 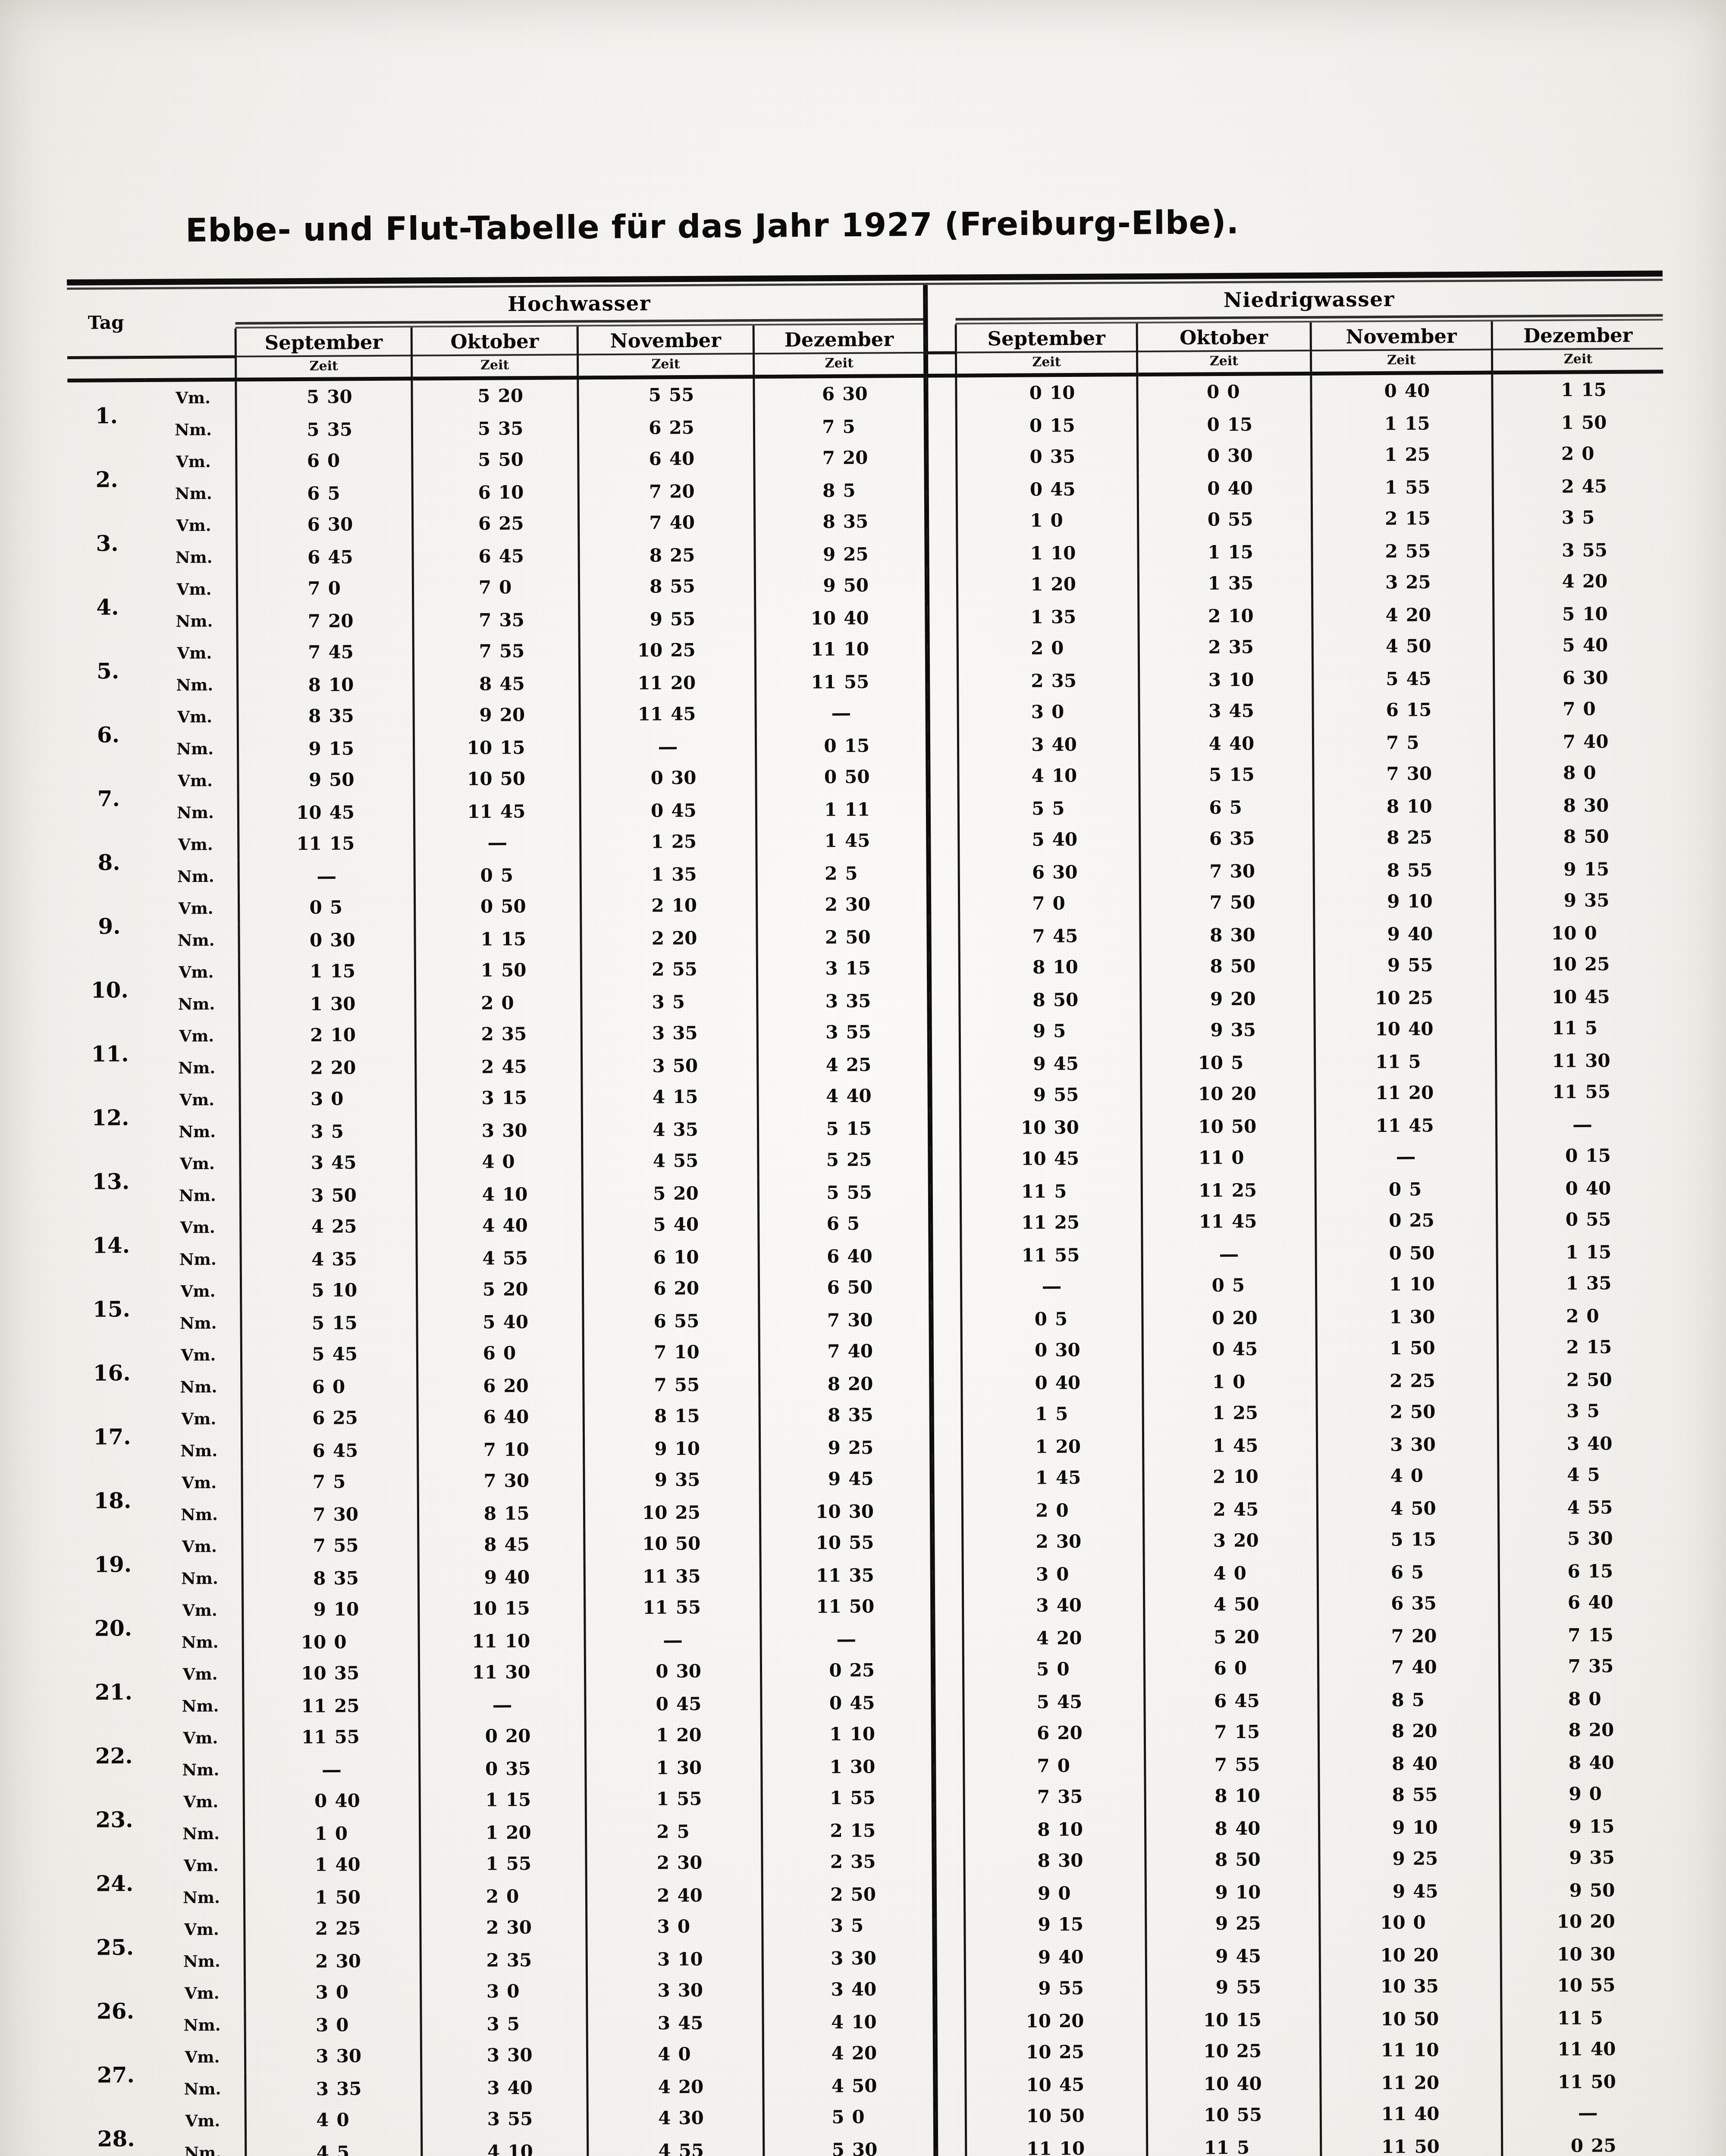 What do you see at coordinates (1231, 1540) in the screenshot?
I see `cell-nw-oktober: 3 20` at bounding box center [1231, 1540].